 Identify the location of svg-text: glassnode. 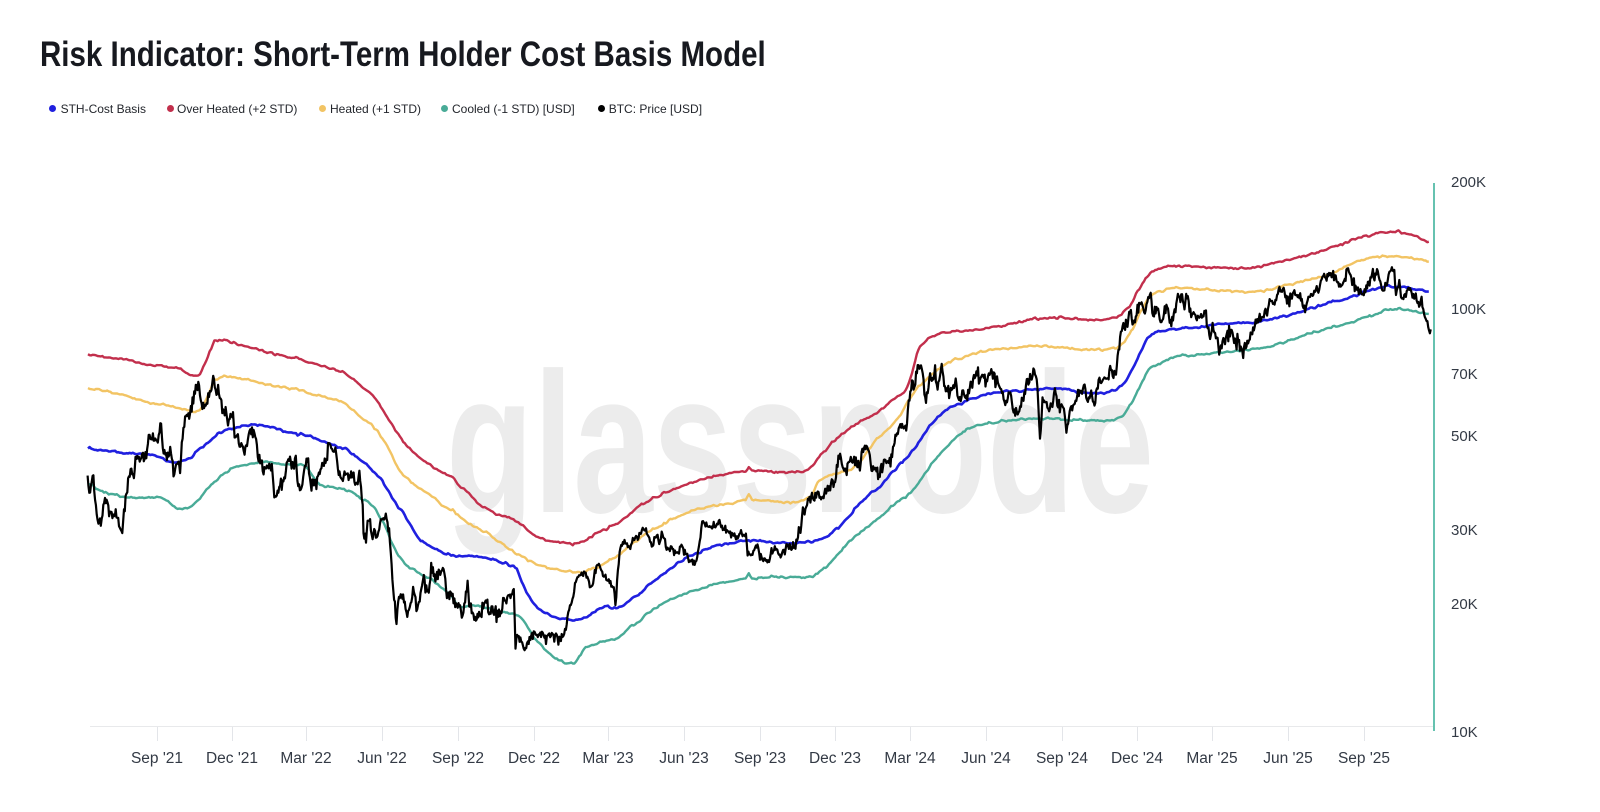
(800, 443).